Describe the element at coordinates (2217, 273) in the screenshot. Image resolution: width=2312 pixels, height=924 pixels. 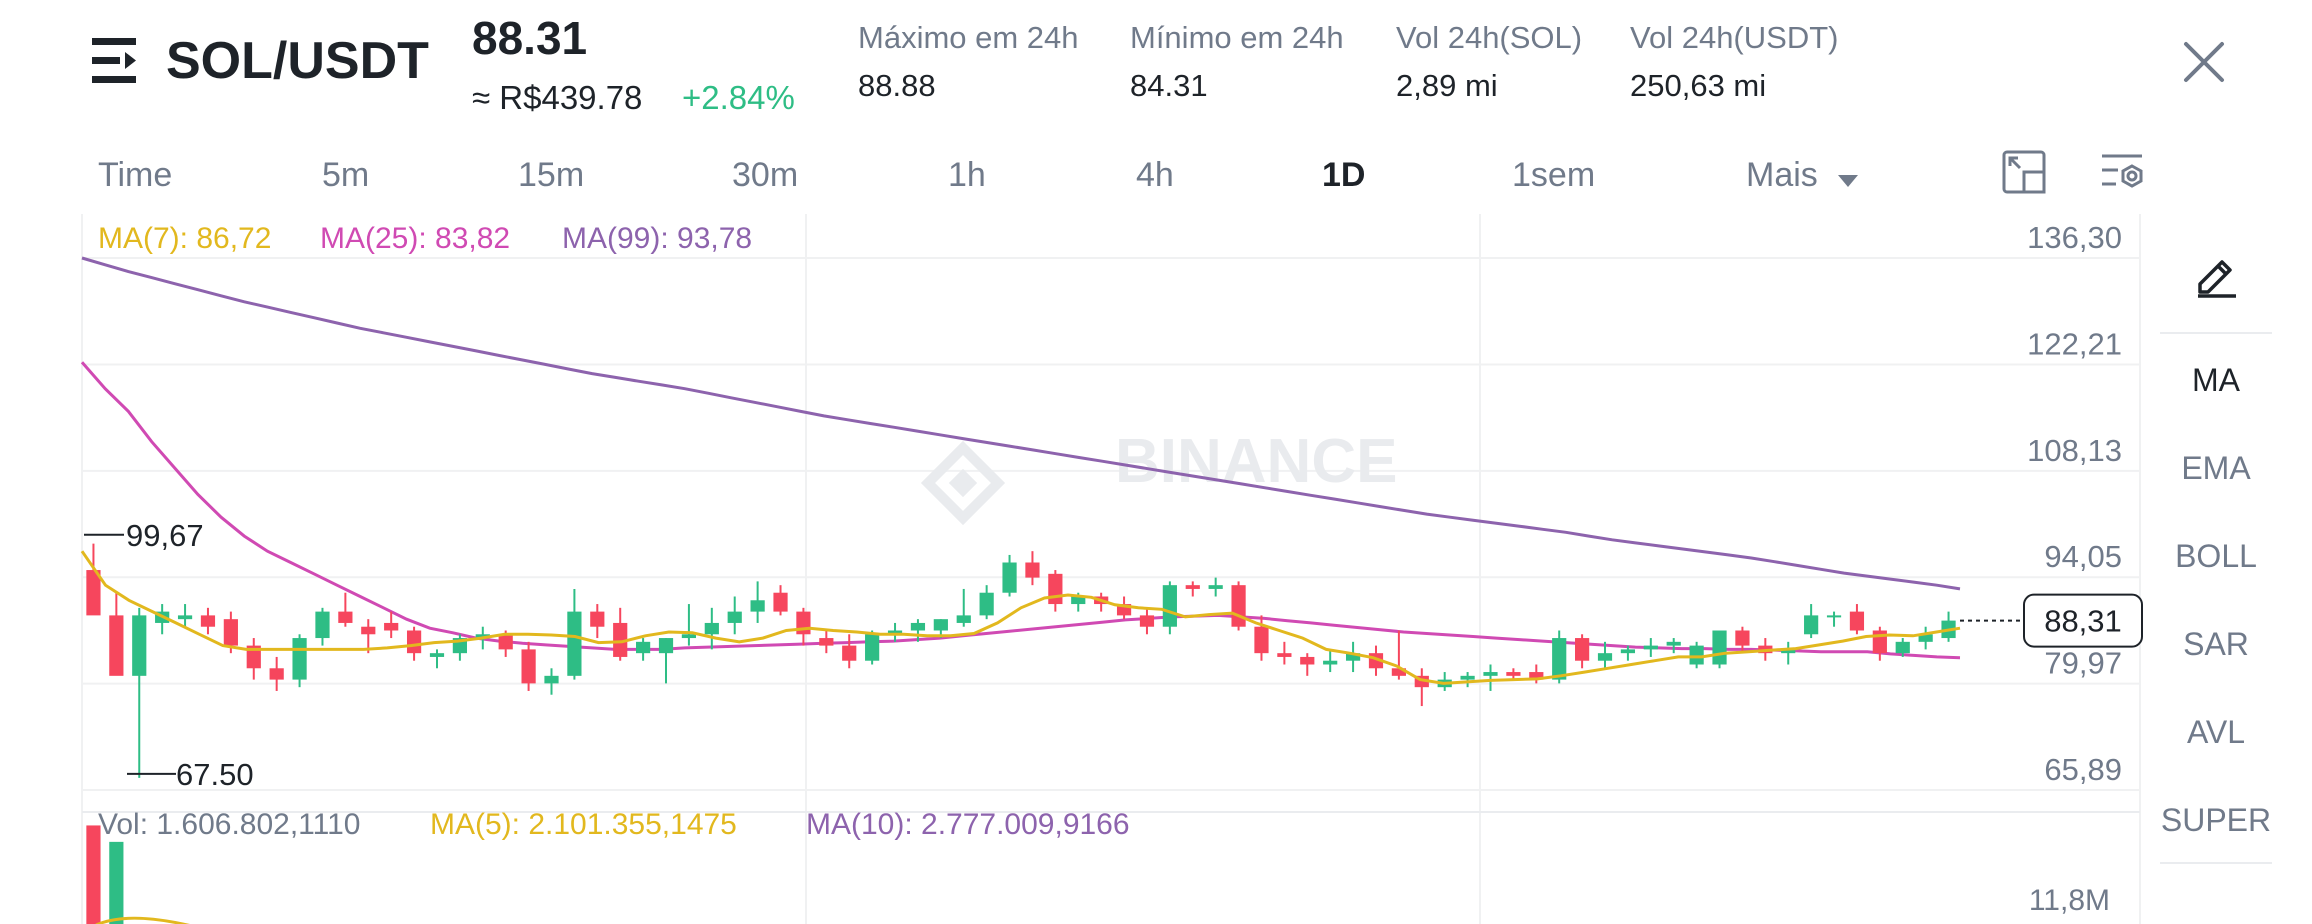
I see `draw-pencil-icon` at that location.